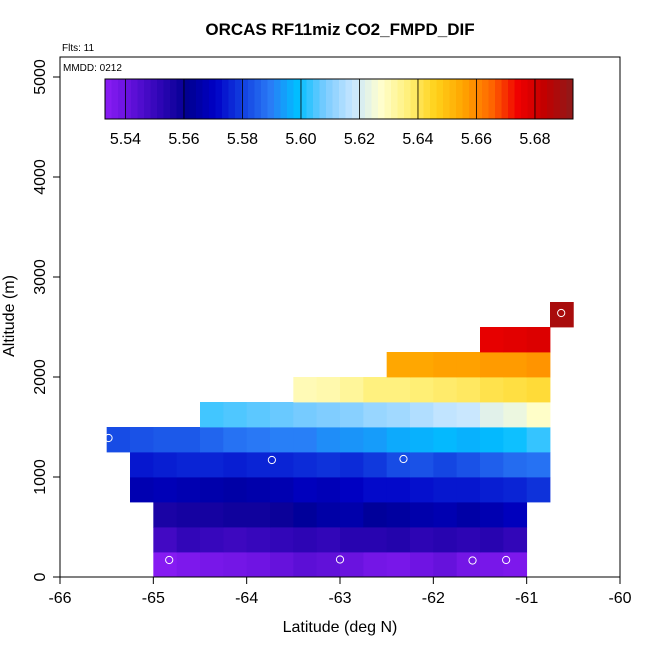  What do you see at coordinates (9, 316) in the screenshot?
I see `y-axis-label: Altitude (m)` at bounding box center [9, 316].